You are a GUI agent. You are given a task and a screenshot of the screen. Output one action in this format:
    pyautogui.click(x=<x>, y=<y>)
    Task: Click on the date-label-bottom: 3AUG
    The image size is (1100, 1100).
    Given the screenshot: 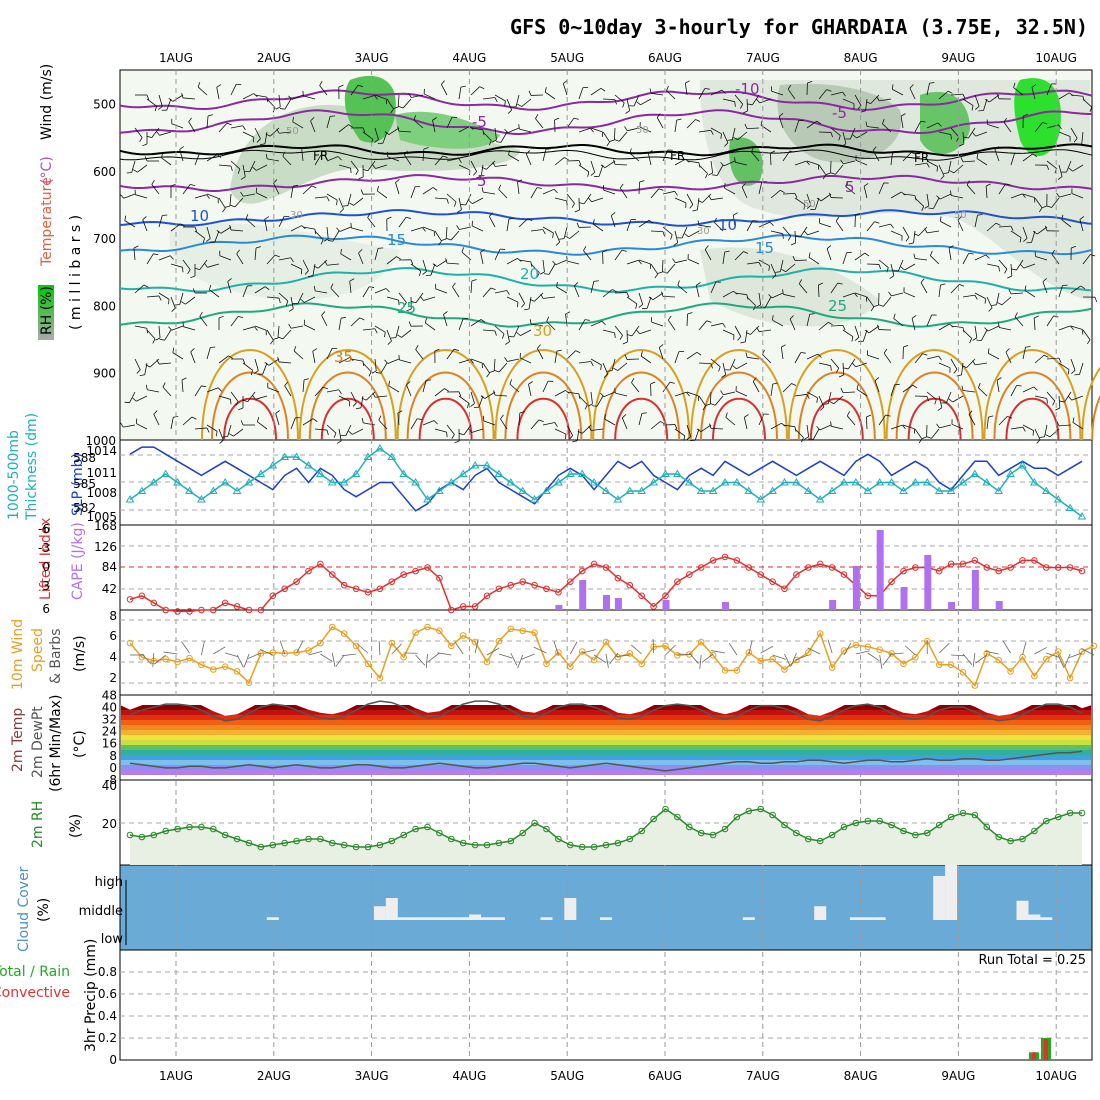 What is the action you would take?
    pyautogui.click(x=372, y=1076)
    